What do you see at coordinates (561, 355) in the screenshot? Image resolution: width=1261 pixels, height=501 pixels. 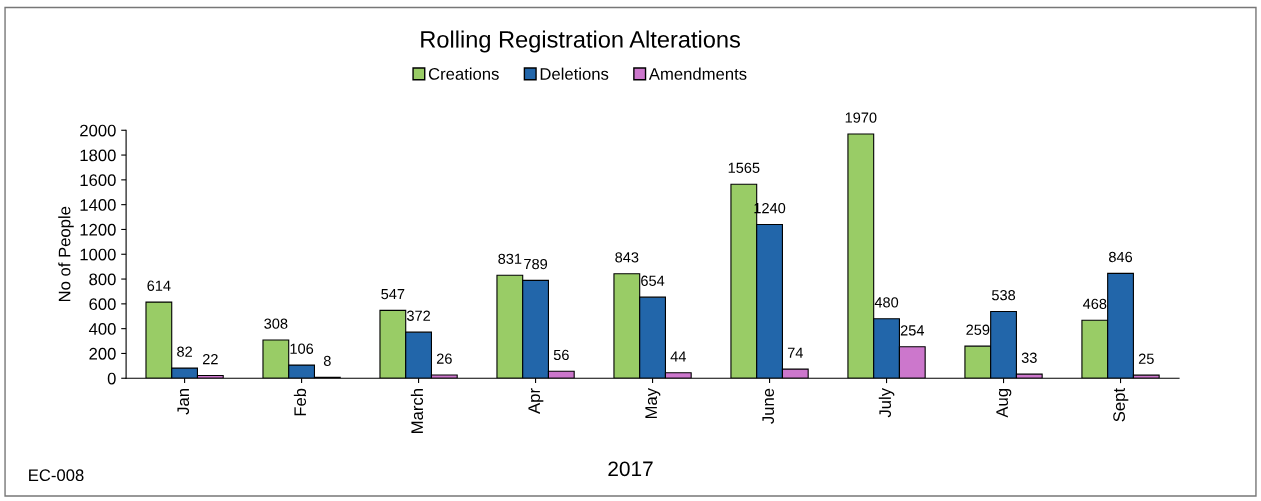 I see `data-label: 56` at bounding box center [561, 355].